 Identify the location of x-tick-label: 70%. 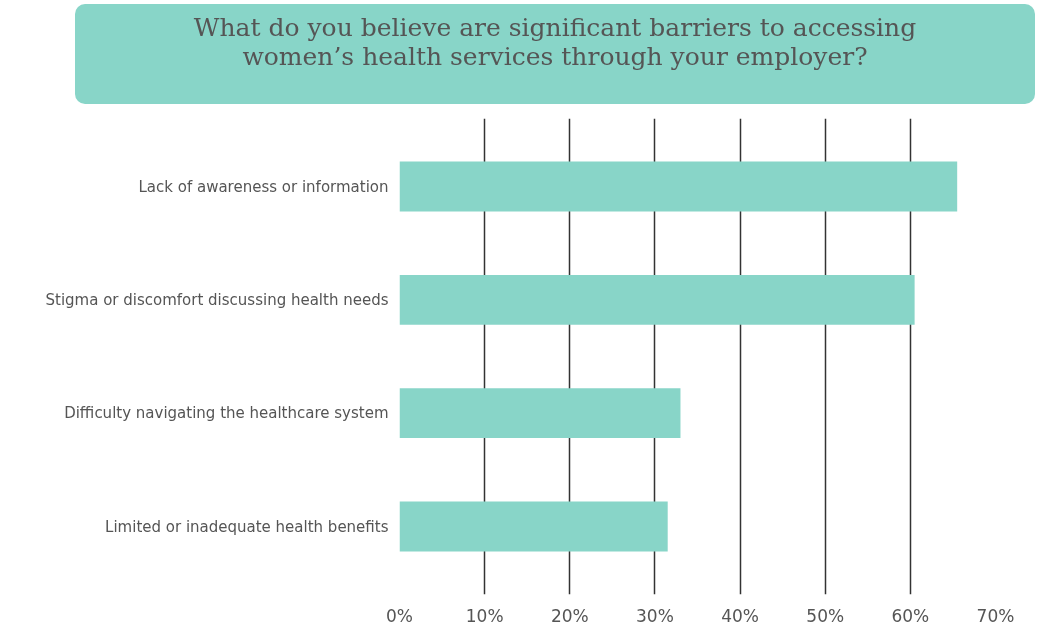
(995, 615).